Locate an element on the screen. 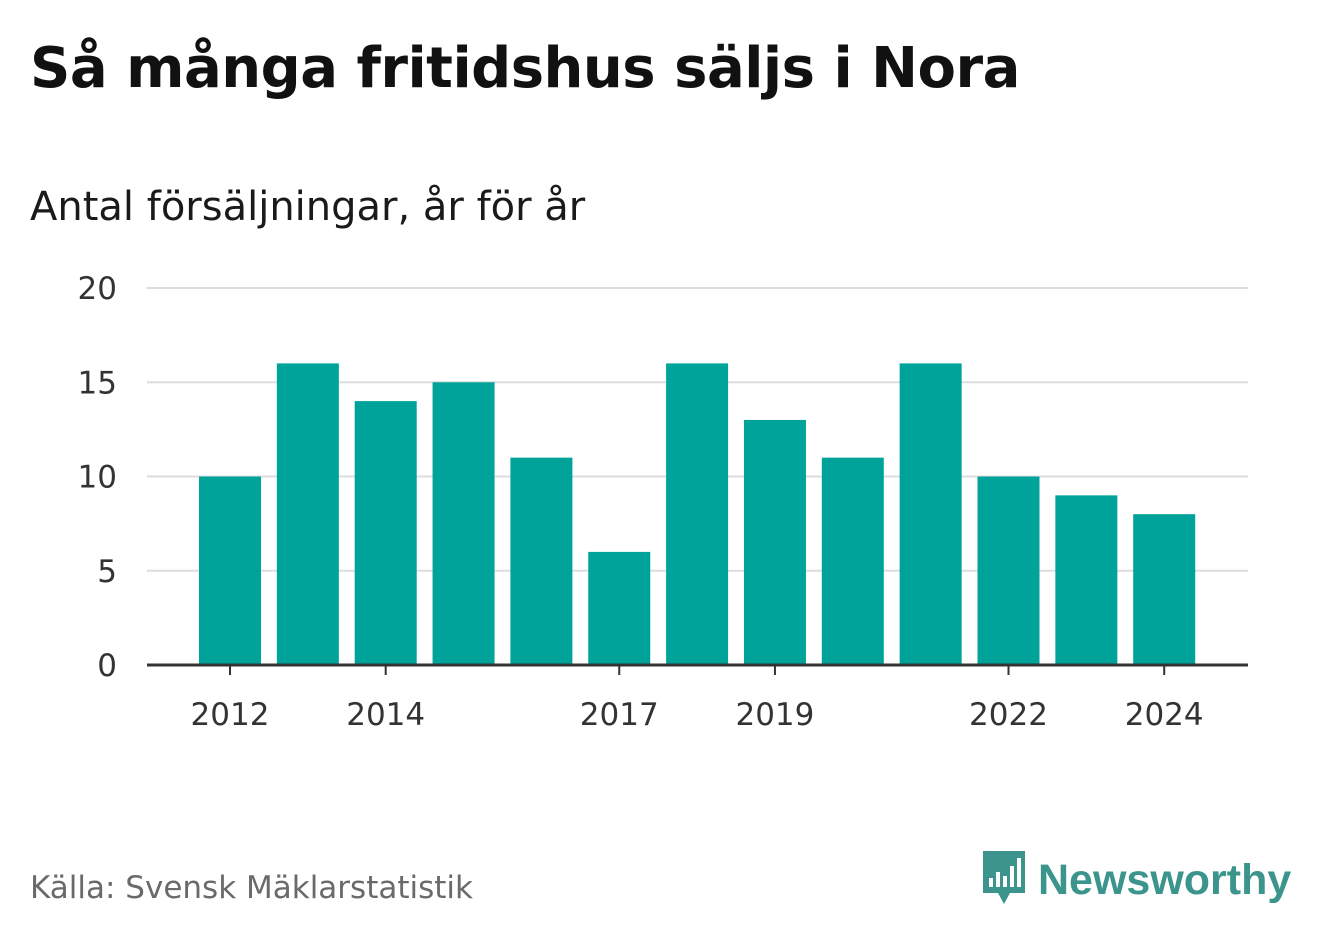 Image resolution: width=1322 pixels, height=939 pixels. bar-2013 is located at coordinates (307, 514).